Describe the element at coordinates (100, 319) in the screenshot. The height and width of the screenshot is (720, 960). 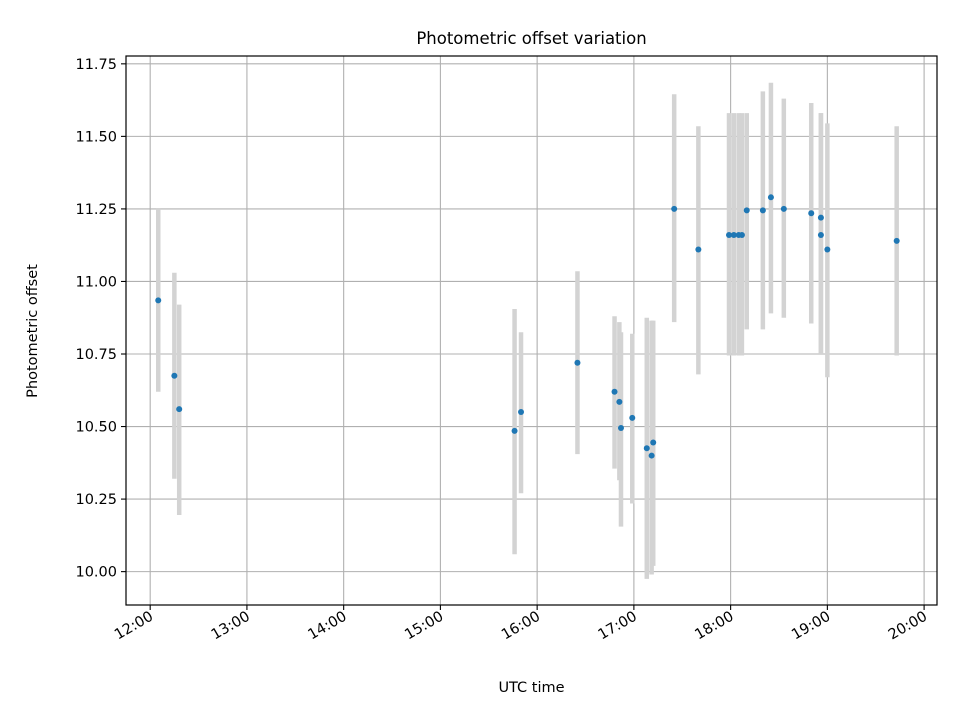
I see `y-axis-ticks: 10.00 10.25 10.50 10.75 11.00 11.25 11.50 11.75` at that location.